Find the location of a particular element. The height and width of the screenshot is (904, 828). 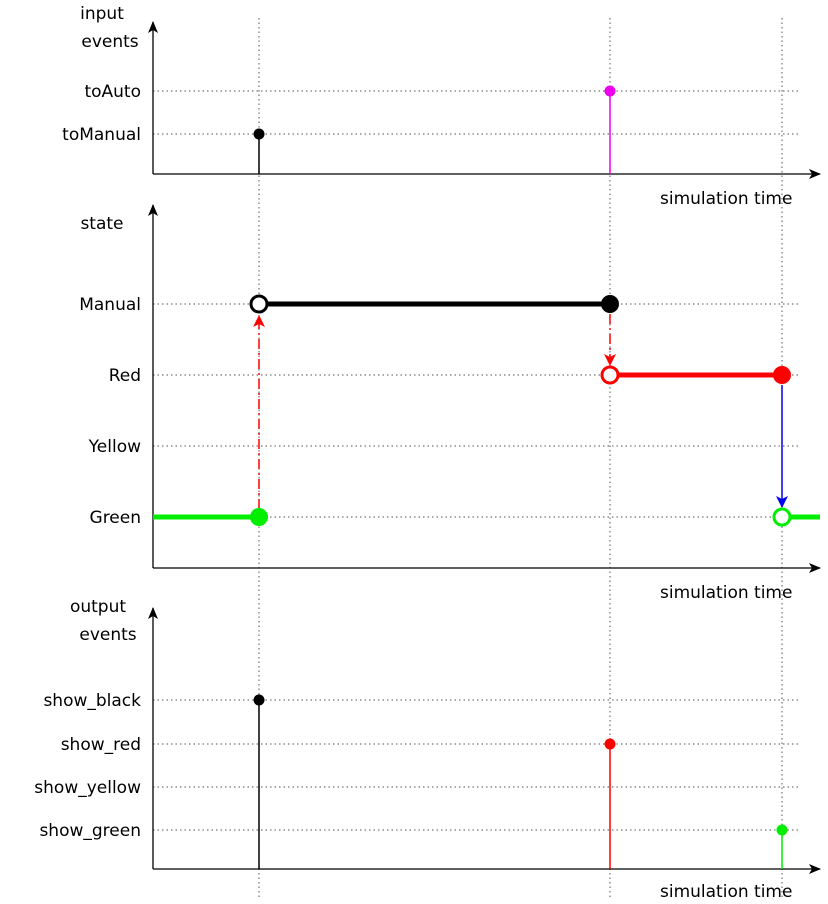

output-level-show-black: show_black is located at coordinates (92, 701).